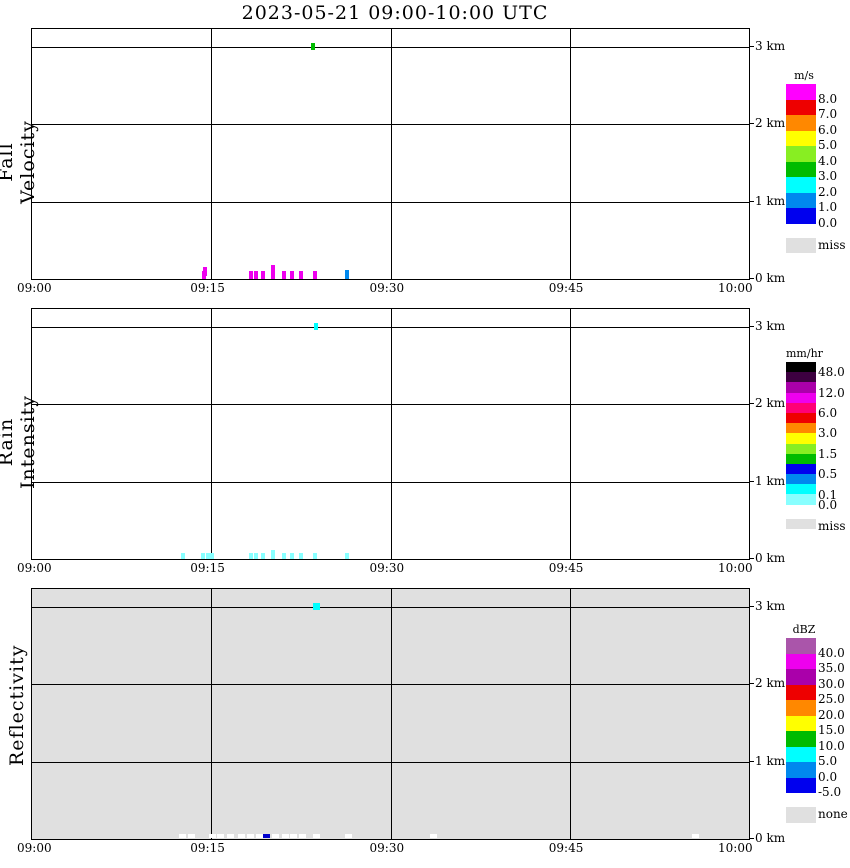 The width and height of the screenshot is (850, 868). I want to click on colorbar-units-label: dBZ, so click(804, 629).